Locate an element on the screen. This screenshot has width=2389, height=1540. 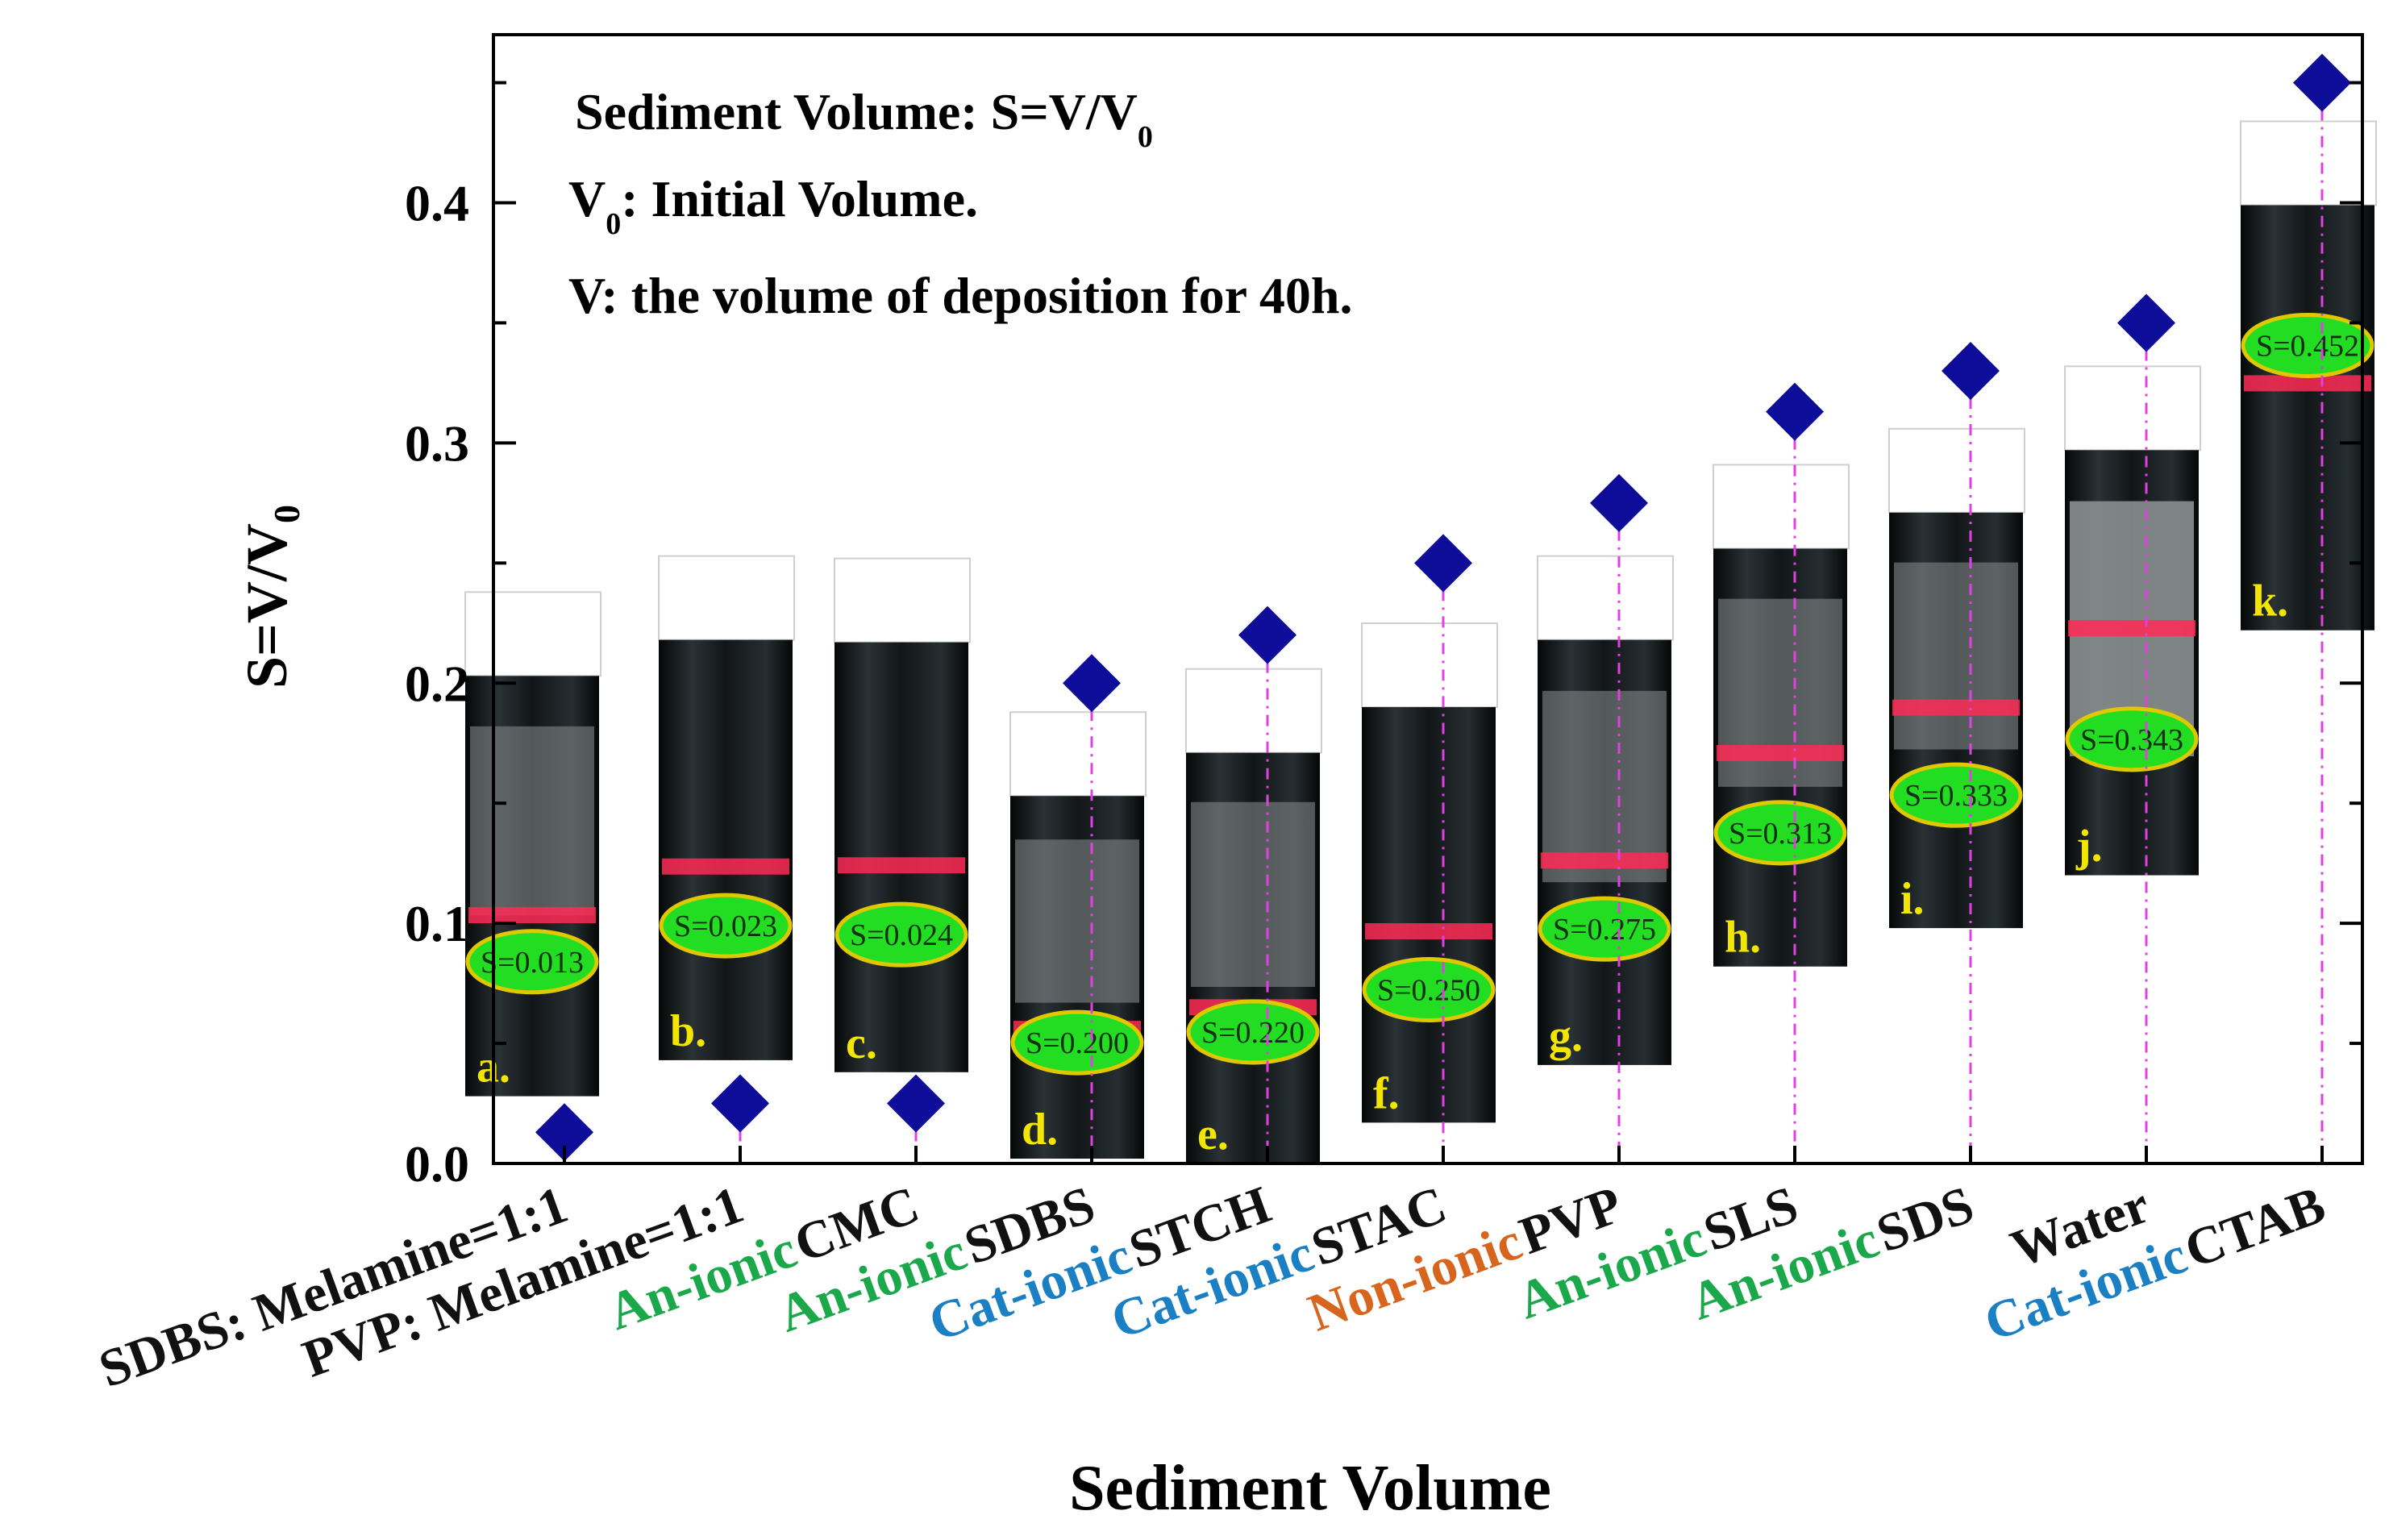
vial-letter: g. is located at coordinates (1566, 1036).